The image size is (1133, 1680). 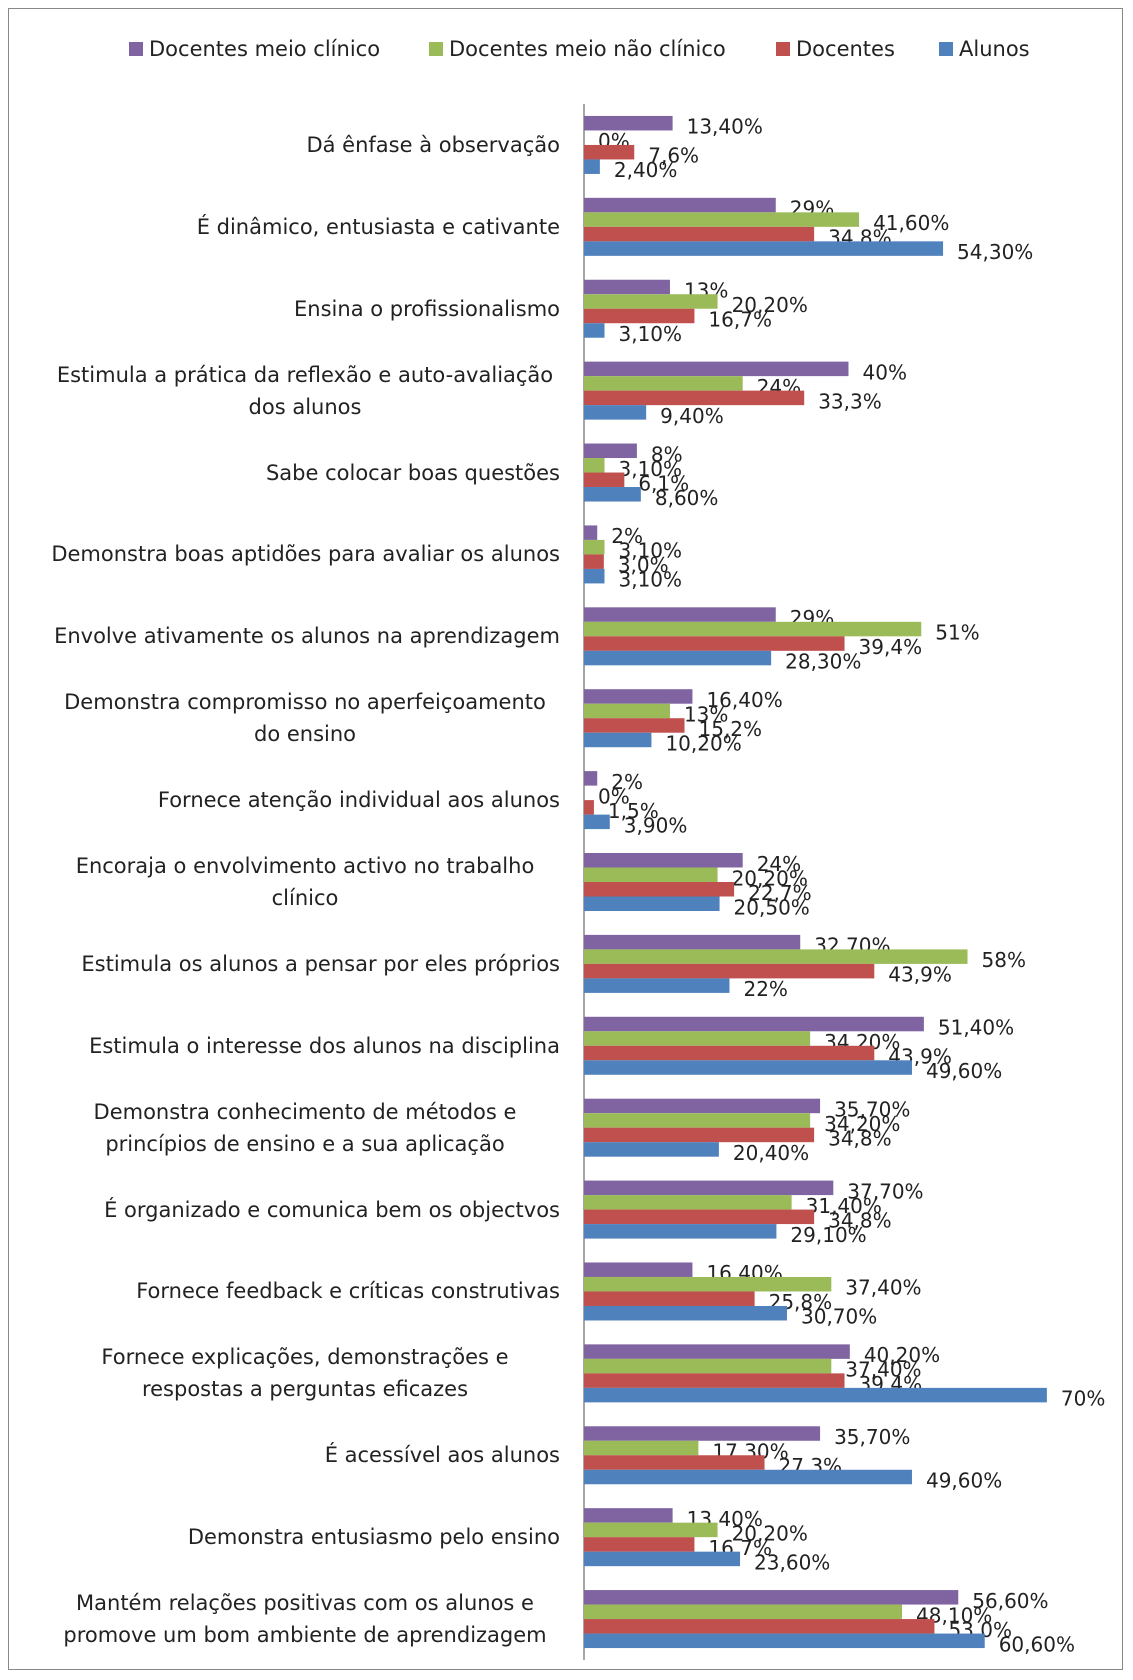 I want to click on value-label: 2%, so click(x=627, y=536).